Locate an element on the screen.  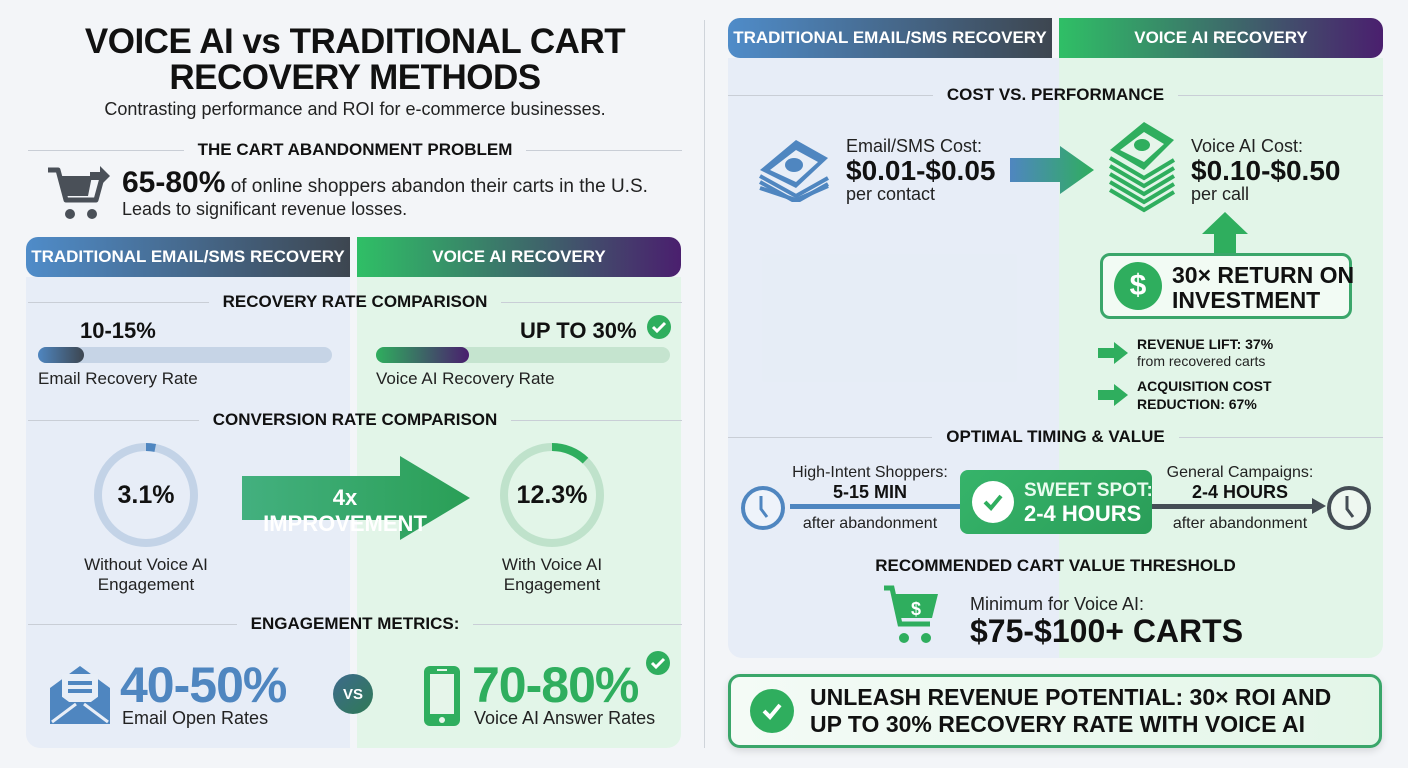
email-cost-unit: per contact is located at coordinates (891, 194).